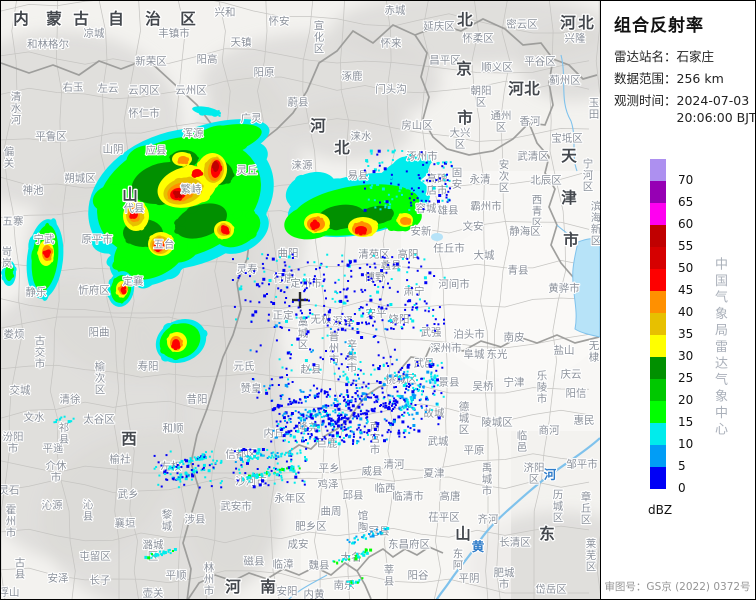  Describe the element at coordinates (684, 110) in the screenshot. I see `metadata-row: 观测时间： 2024-07-03 20:06:00 BJT` at that location.